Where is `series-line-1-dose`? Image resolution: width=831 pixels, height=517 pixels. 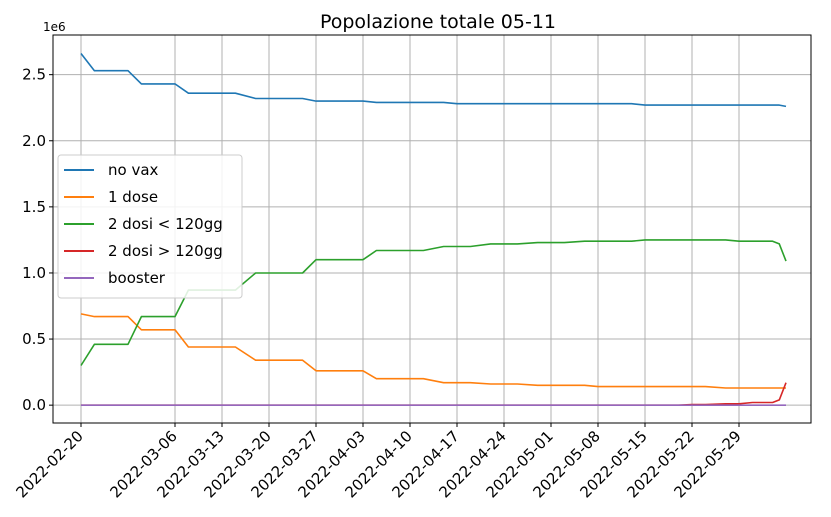
series-line-1-dose is located at coordinates (433, 351).